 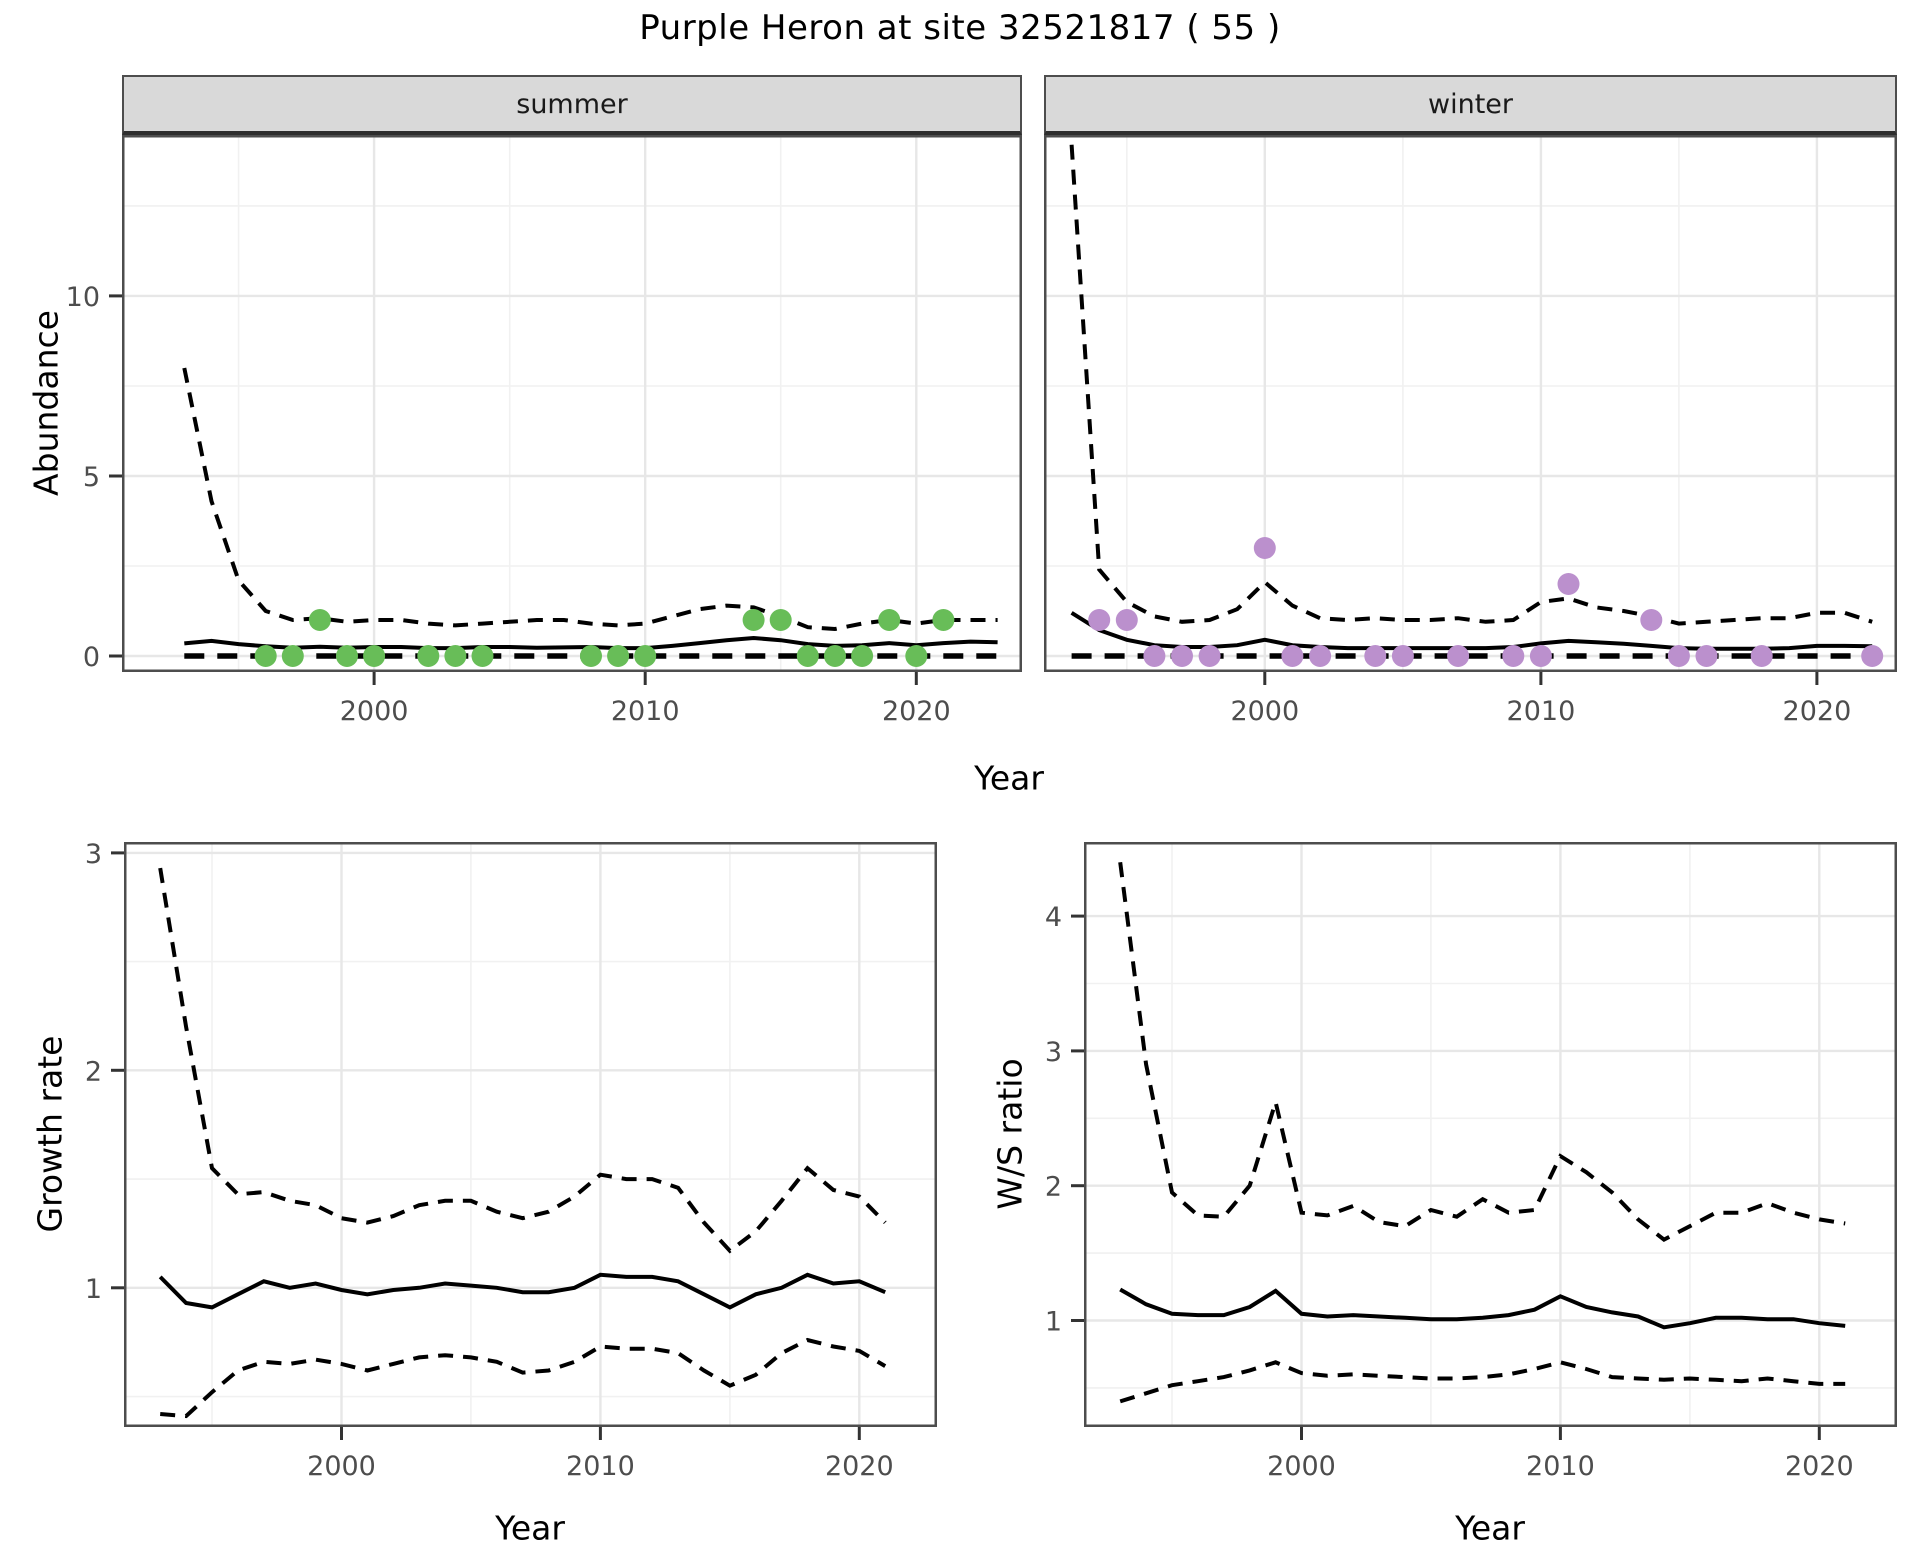 I want to click on ws-ratio-x-axis-title: Year, so click(x=1490, y=1528).